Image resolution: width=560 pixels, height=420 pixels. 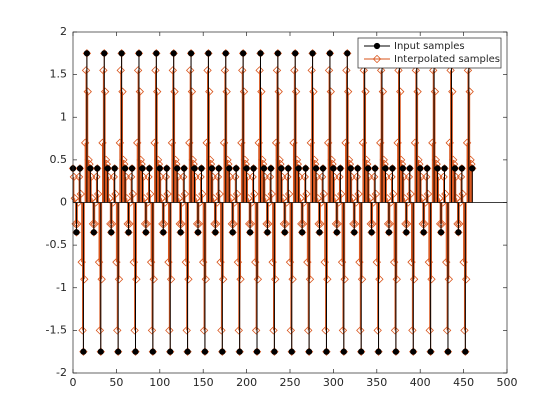 What do you see at coordinates (61, 372) in the screenshot?
I see `y-tick-label: -2` at bounding box center [61, 372].